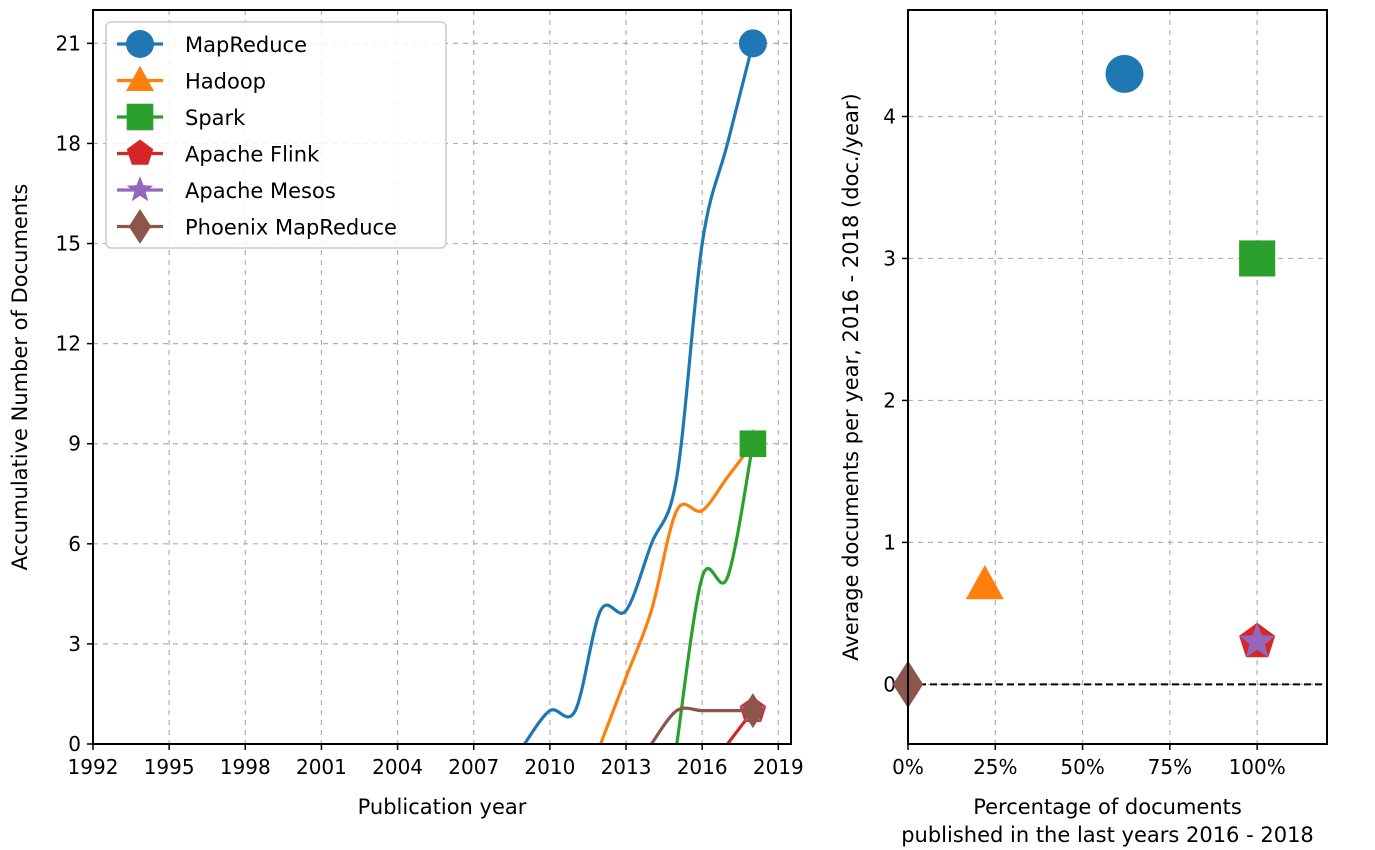  Describe the element at coordinates (715, 594) in the screenshot. I see `series-line-spark` at that location.